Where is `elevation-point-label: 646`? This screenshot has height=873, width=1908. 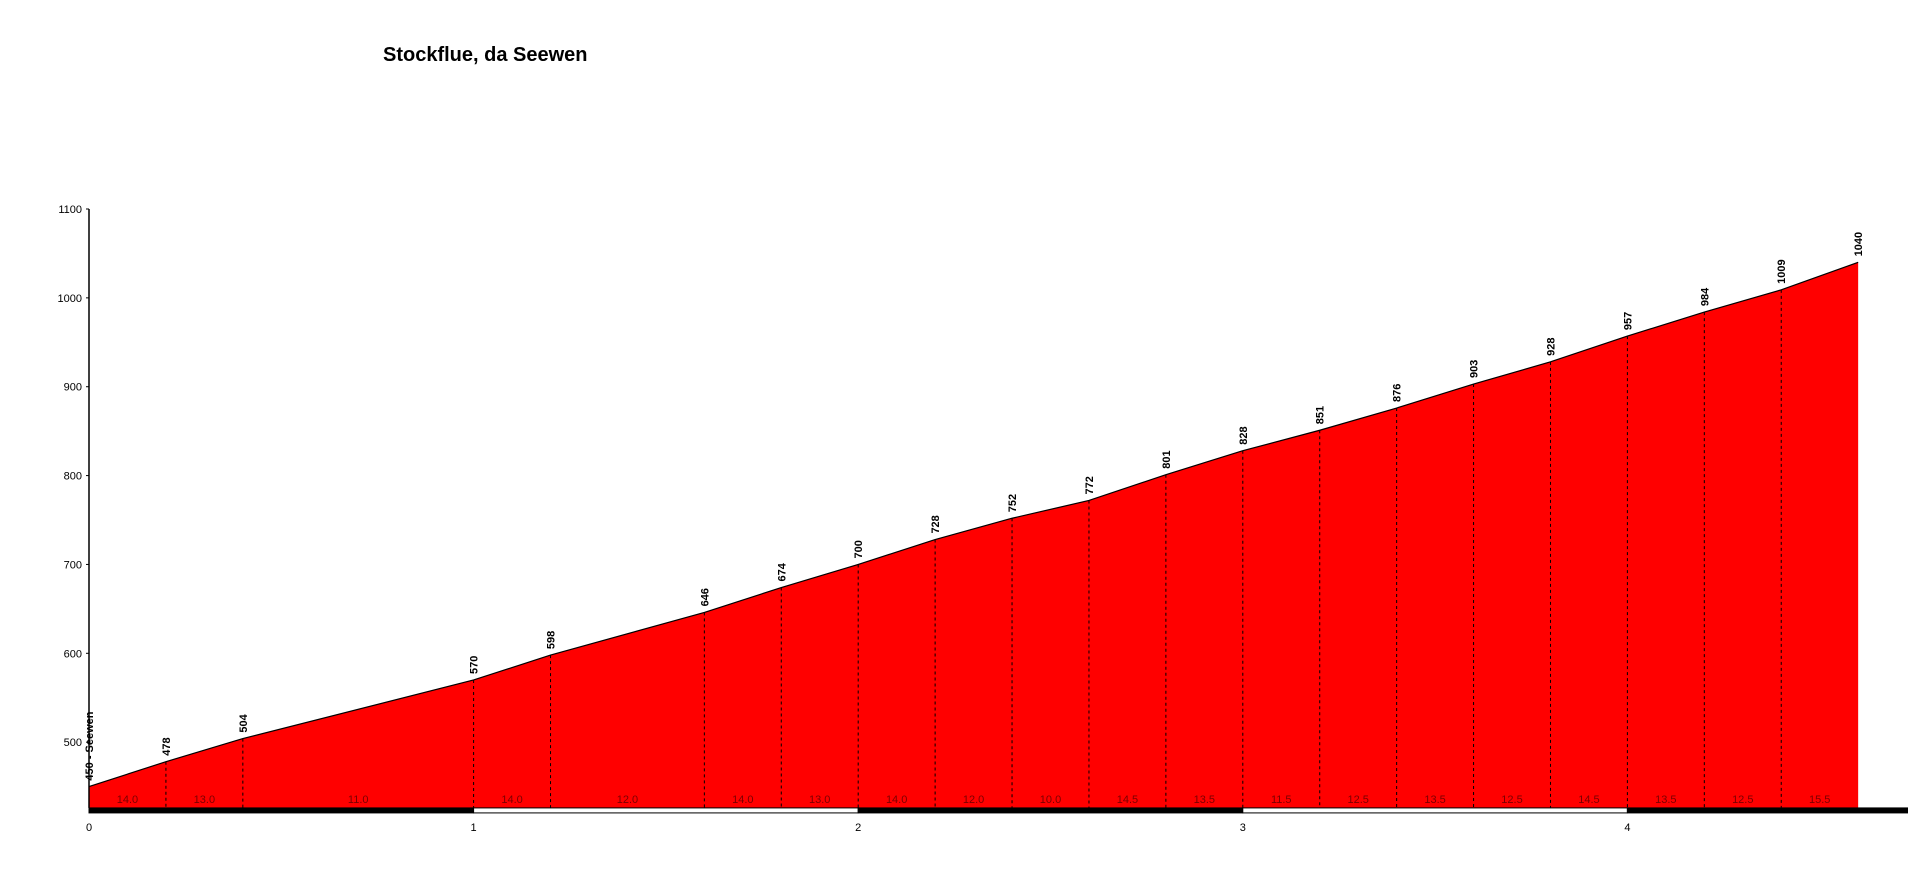
elevation-point-label: 646 is located at coordinates (705, 597).